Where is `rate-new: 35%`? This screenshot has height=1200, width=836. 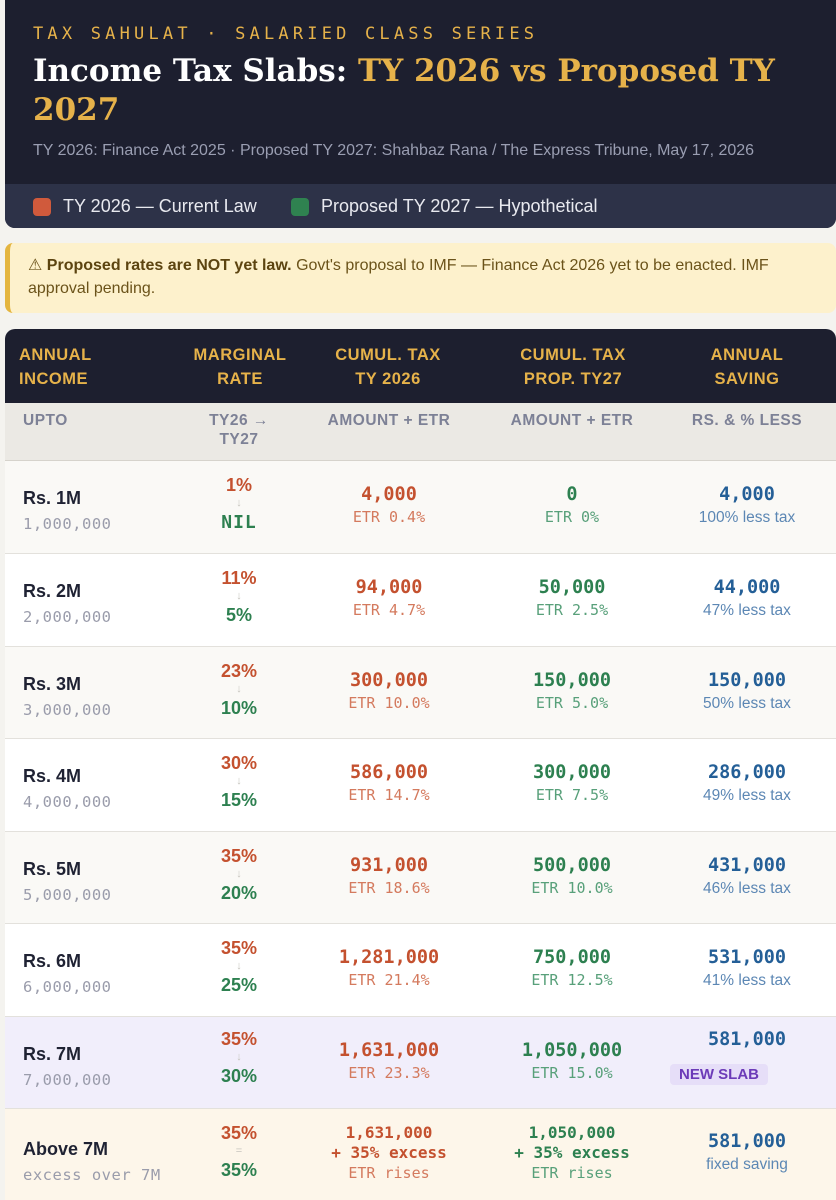 rate-new: 35% is located at coordinates (239, 1170).